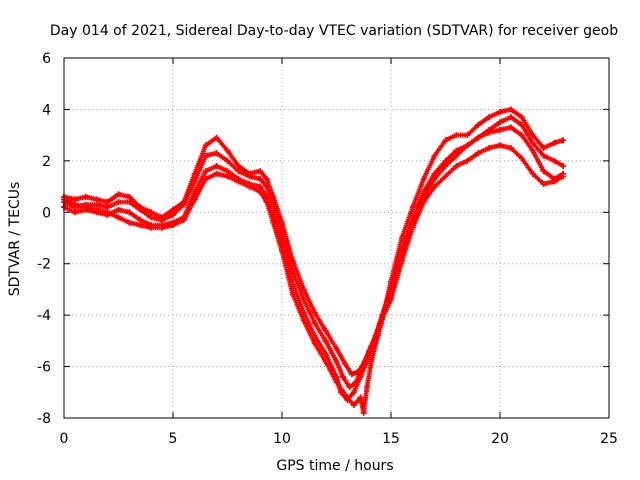  What do you see at coordinates (391, 439) in the screenshot?
I see `x-tick-label-15: 15` at bounding box center [391, 439].